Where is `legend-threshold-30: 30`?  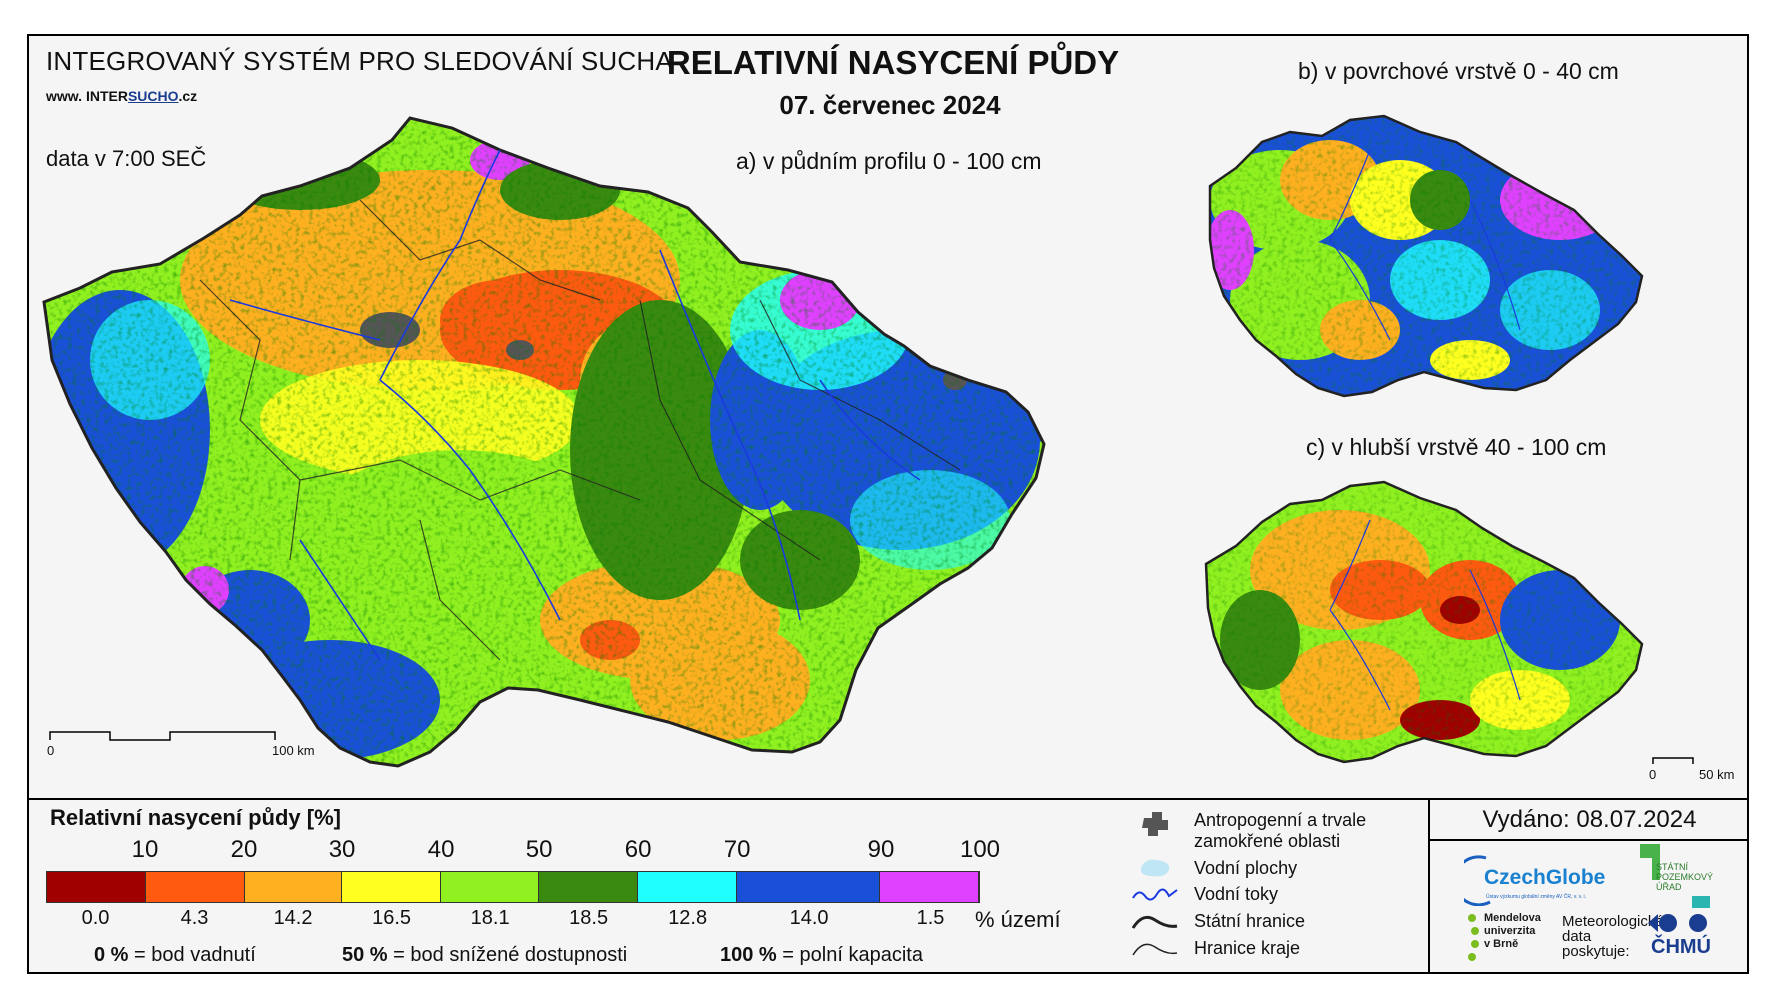 legend-threshold-30: 30 is located at coordinates (342, 849).